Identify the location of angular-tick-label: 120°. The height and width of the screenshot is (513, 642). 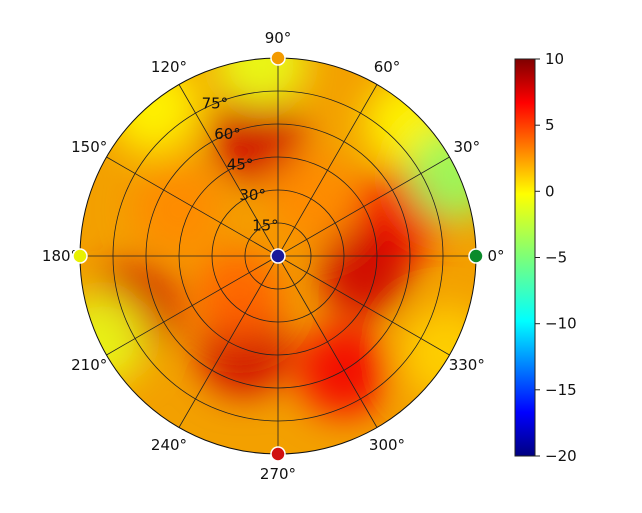
(169, 67).